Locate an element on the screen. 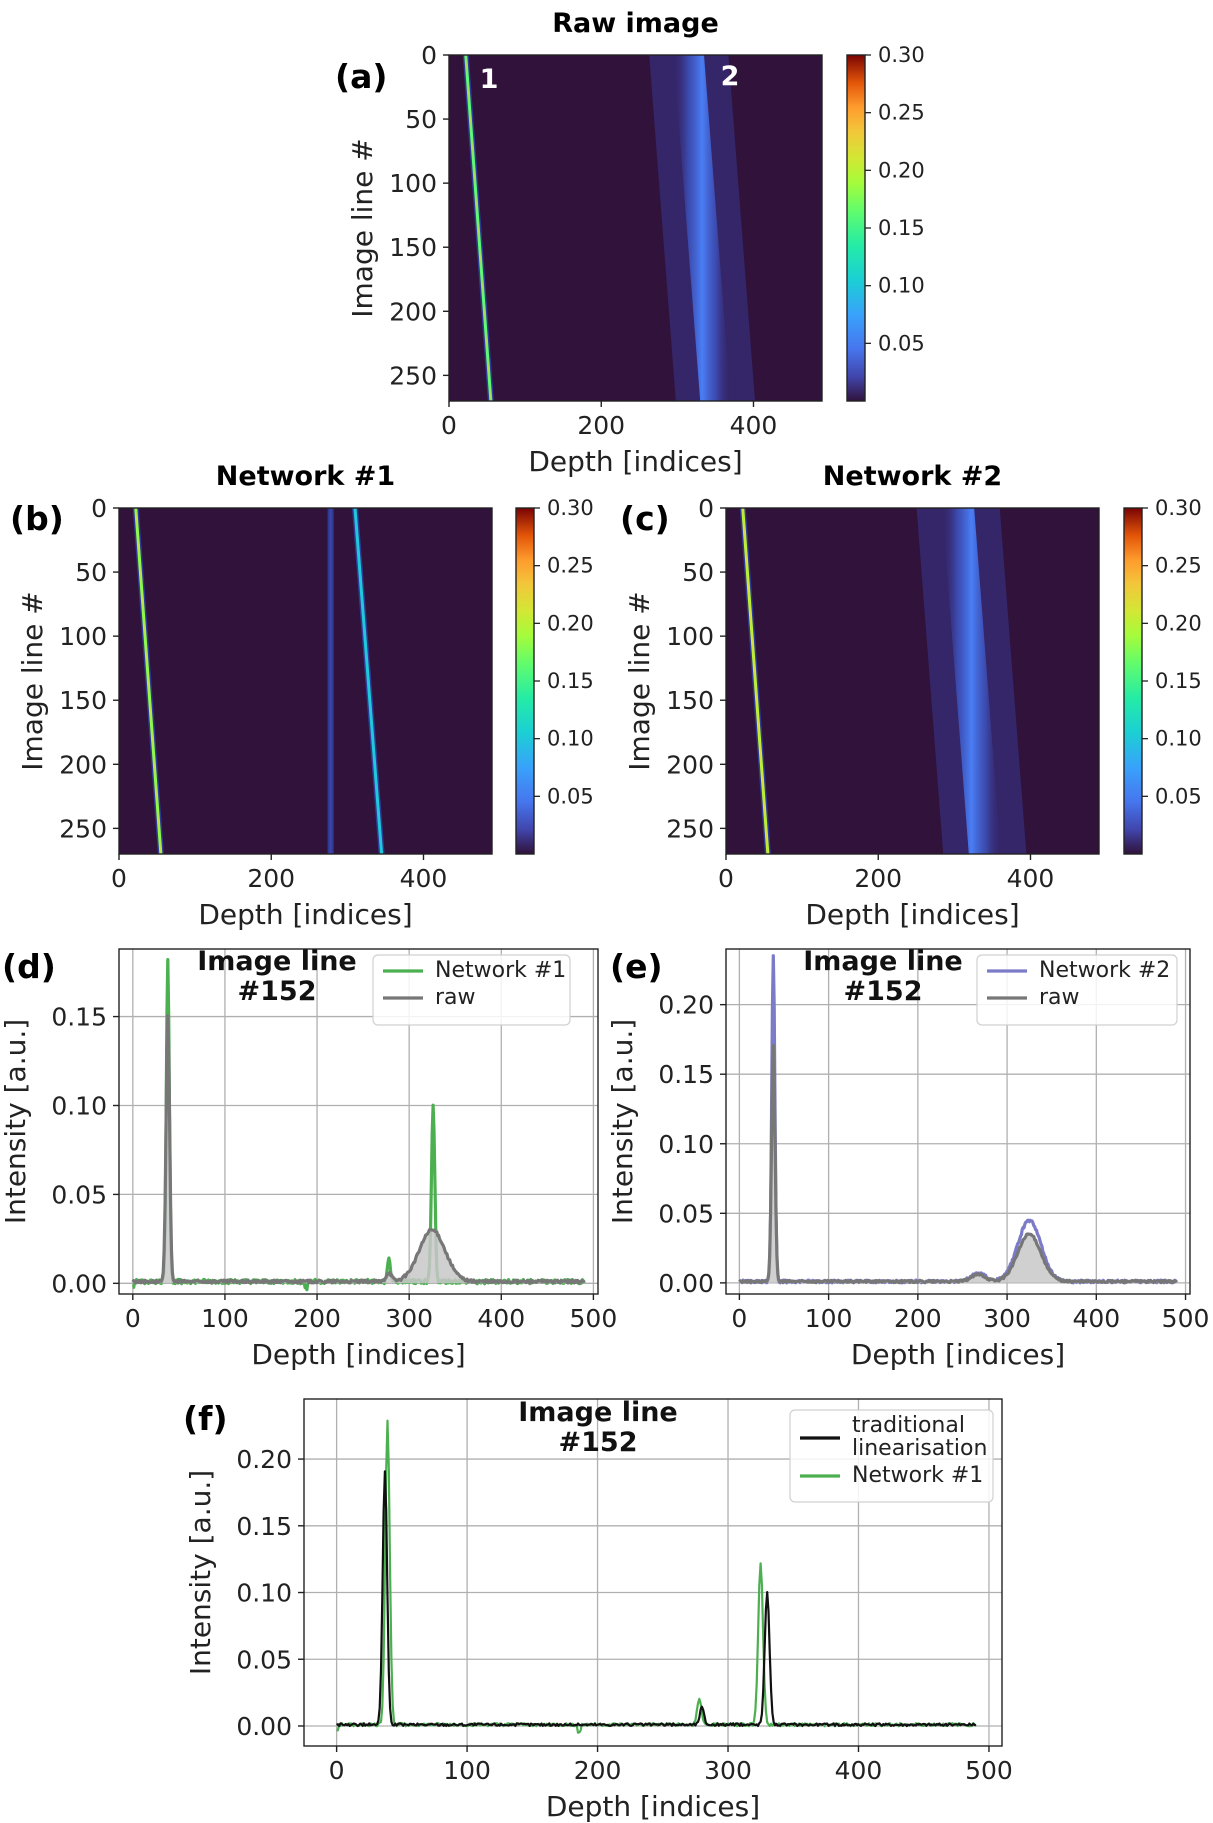  legend-box is located at coordinates (891, 1456).